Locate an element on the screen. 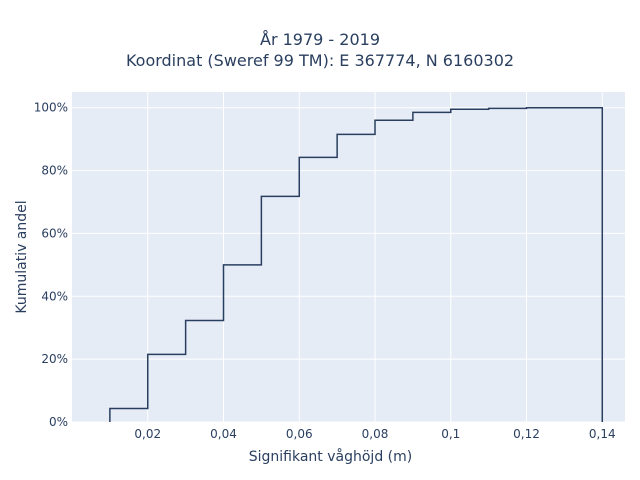 This screenshot has height=480, width=640. y-axis-label: Kumulativ andel is located at coordinates (22, 256).